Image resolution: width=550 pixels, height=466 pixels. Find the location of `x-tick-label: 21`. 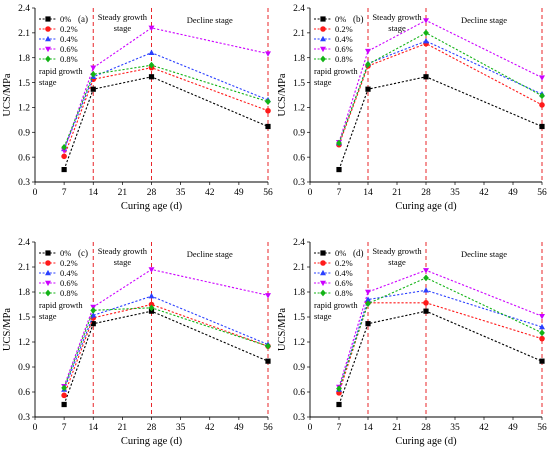

x-tick-label: 21 is located at coordinates (397, 193).